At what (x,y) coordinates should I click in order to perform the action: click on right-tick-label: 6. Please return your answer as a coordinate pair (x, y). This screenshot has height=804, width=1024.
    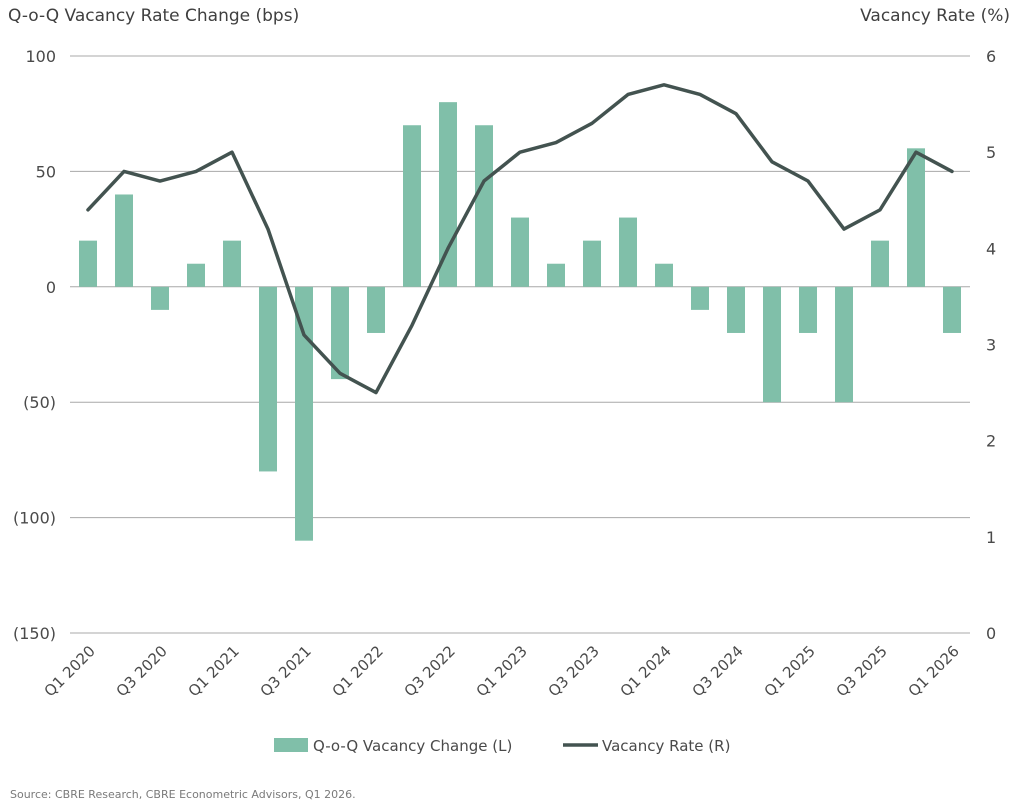
    Looking at the image, I should click on (991, 56).